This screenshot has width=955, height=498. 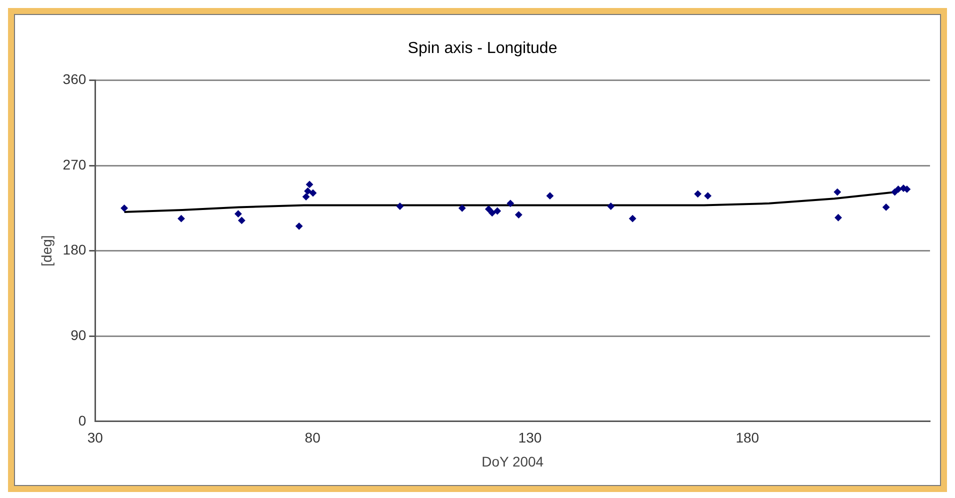 What do you see at coordinates (82, 420) in the screenshot?
I see `y-tick-label: 0` at bounding box center [82, 420].